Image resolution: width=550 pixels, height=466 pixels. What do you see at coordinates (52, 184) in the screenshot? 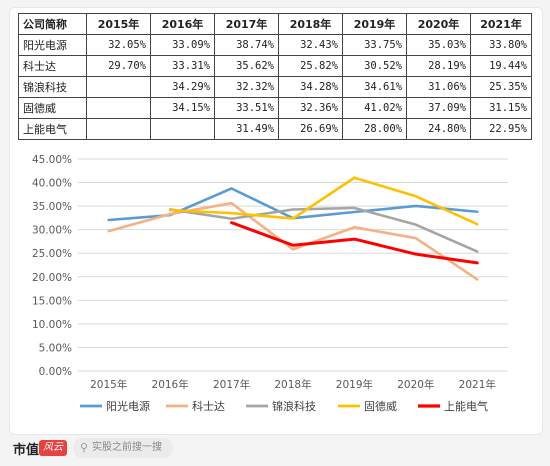
I see `y-tick-label: 40.00%` at bounding box center [52, 184].